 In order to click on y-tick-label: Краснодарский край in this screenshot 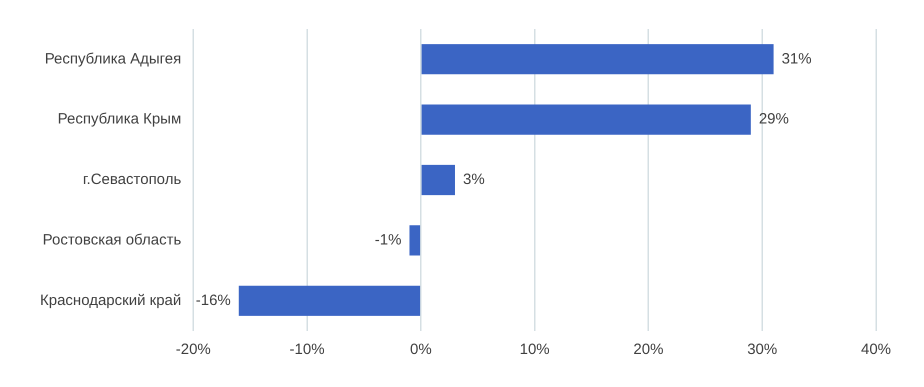, I will do `click(111, 300)`.